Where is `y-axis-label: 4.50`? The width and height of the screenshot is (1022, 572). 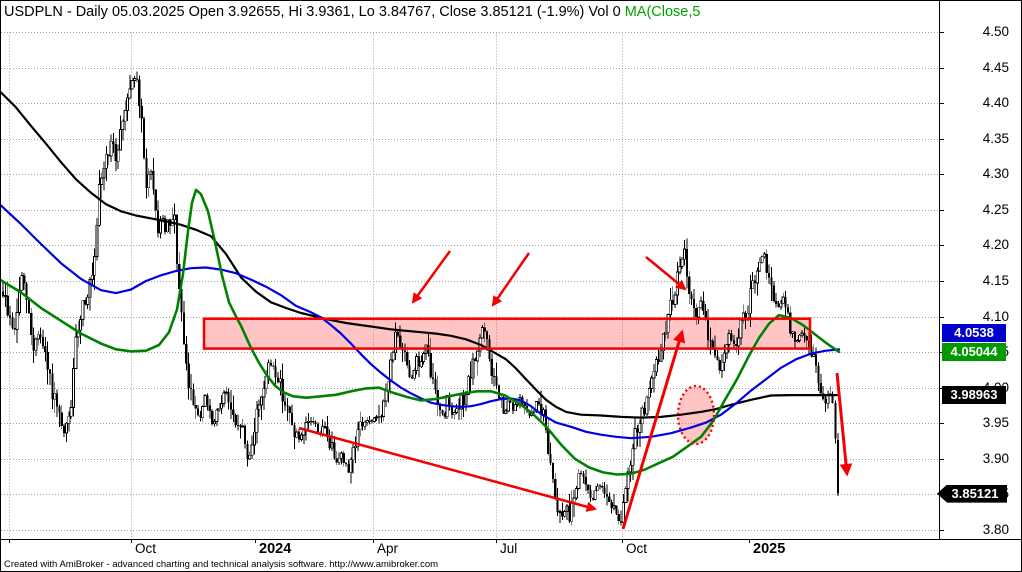
y-axis-label: 4.50 is located at coordinates (995, 31).